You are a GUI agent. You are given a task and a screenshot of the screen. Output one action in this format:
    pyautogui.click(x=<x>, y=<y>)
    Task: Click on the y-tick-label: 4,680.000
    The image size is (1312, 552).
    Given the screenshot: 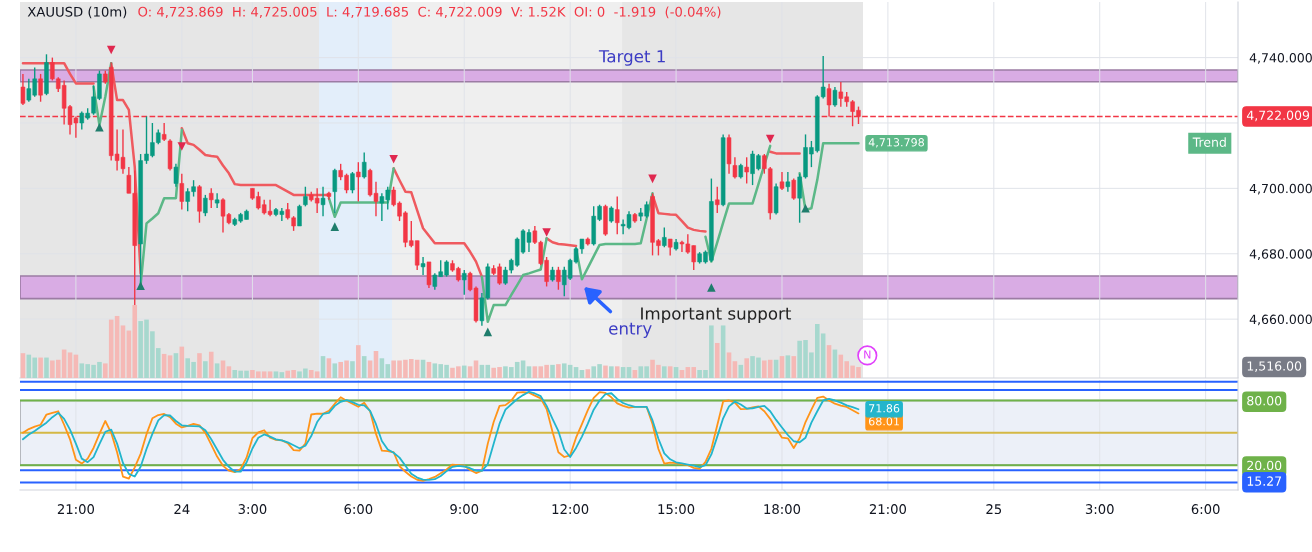 What is the action you would take?
    pyautogui.click(x=1280, y=254)
    